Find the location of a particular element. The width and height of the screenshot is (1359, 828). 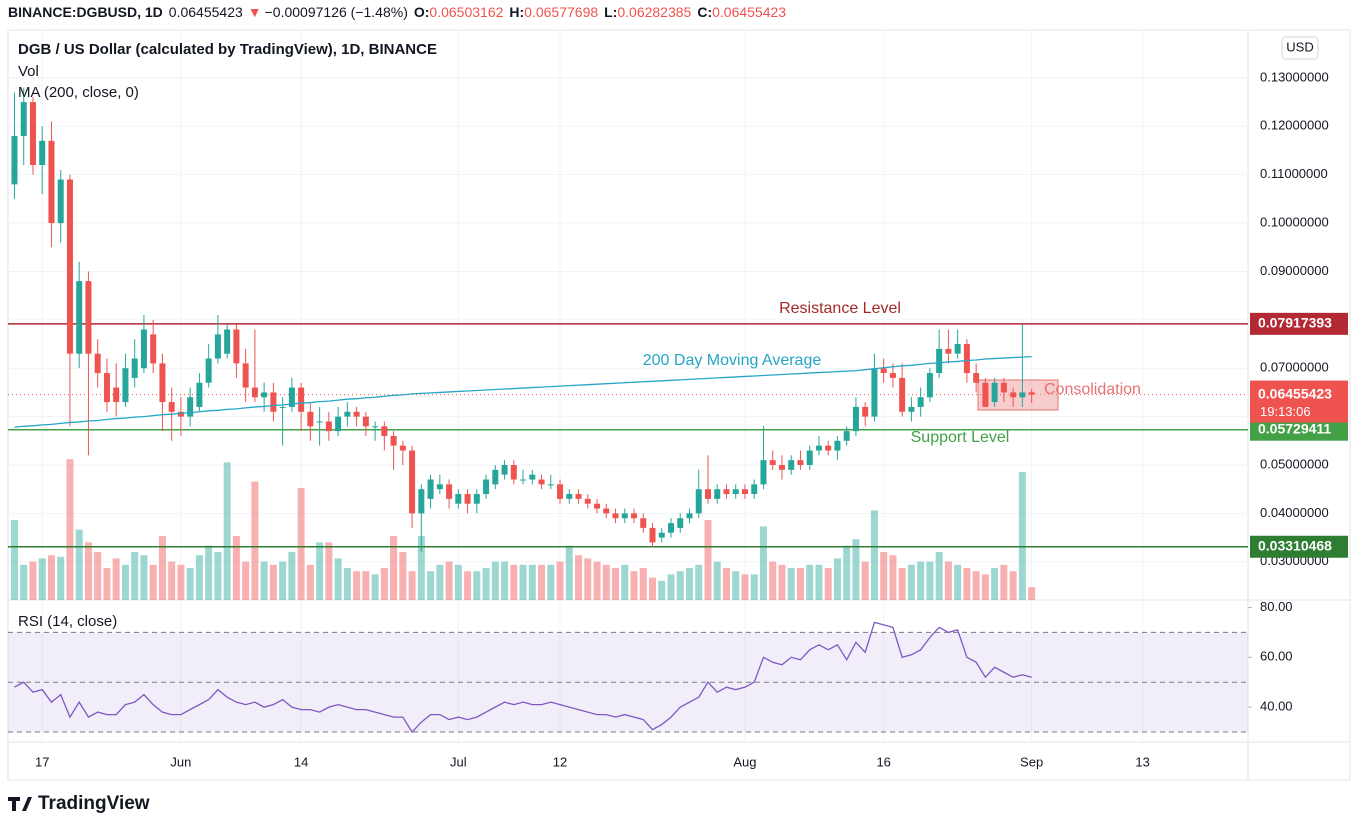

high-label: H: is located at coordinates (516, 12).